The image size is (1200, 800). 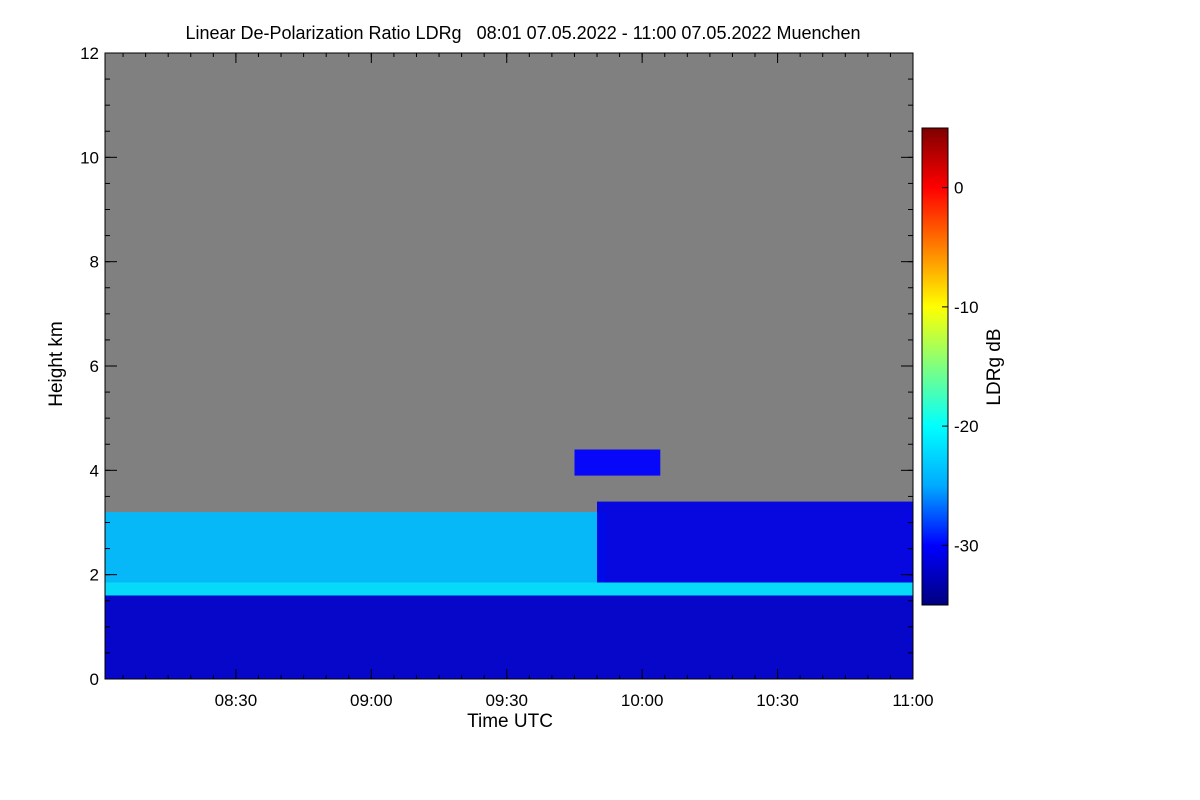 What do you see at coordinates (371, 700) in the screenshot?
I see `x-tick-label: 09:00` at bounding box center [371, 700].